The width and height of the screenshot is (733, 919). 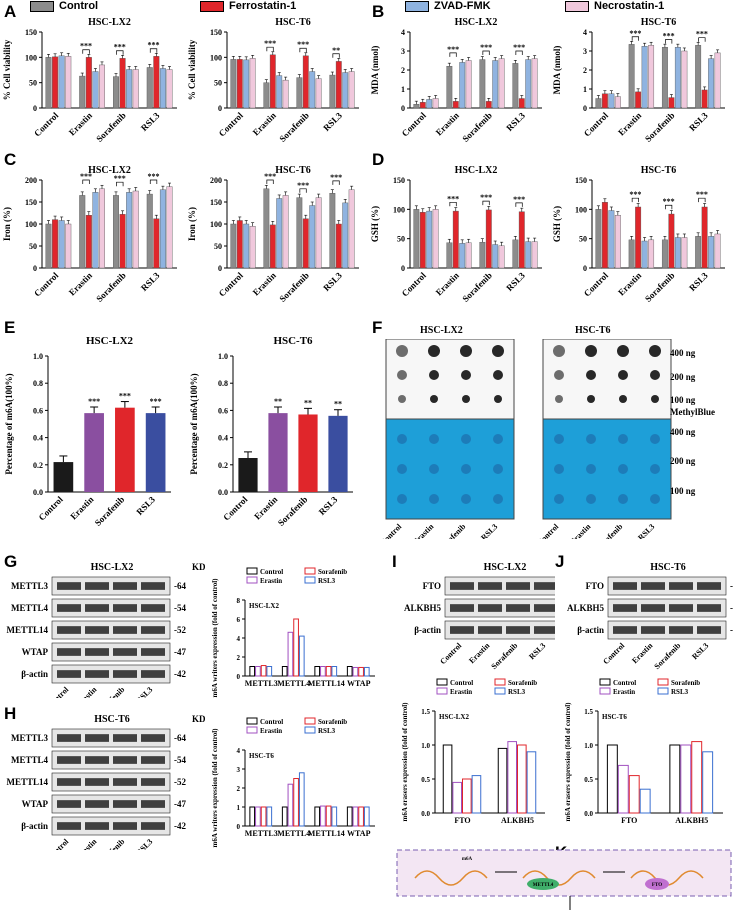 What do you see at coordinates (198, 719) in the screenshot?
I see `kd-label: KD` at bounding box center [198, 719].